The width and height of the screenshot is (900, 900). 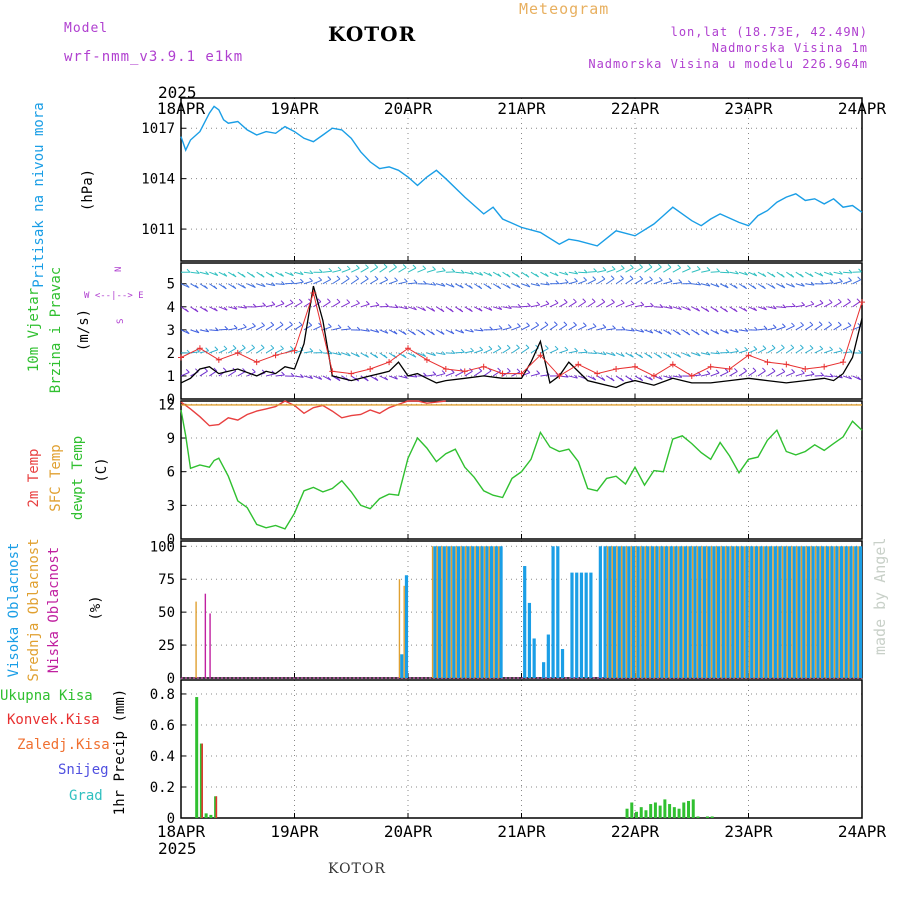 I want to click on cloud-low-bar, so click(x=205, y=635).